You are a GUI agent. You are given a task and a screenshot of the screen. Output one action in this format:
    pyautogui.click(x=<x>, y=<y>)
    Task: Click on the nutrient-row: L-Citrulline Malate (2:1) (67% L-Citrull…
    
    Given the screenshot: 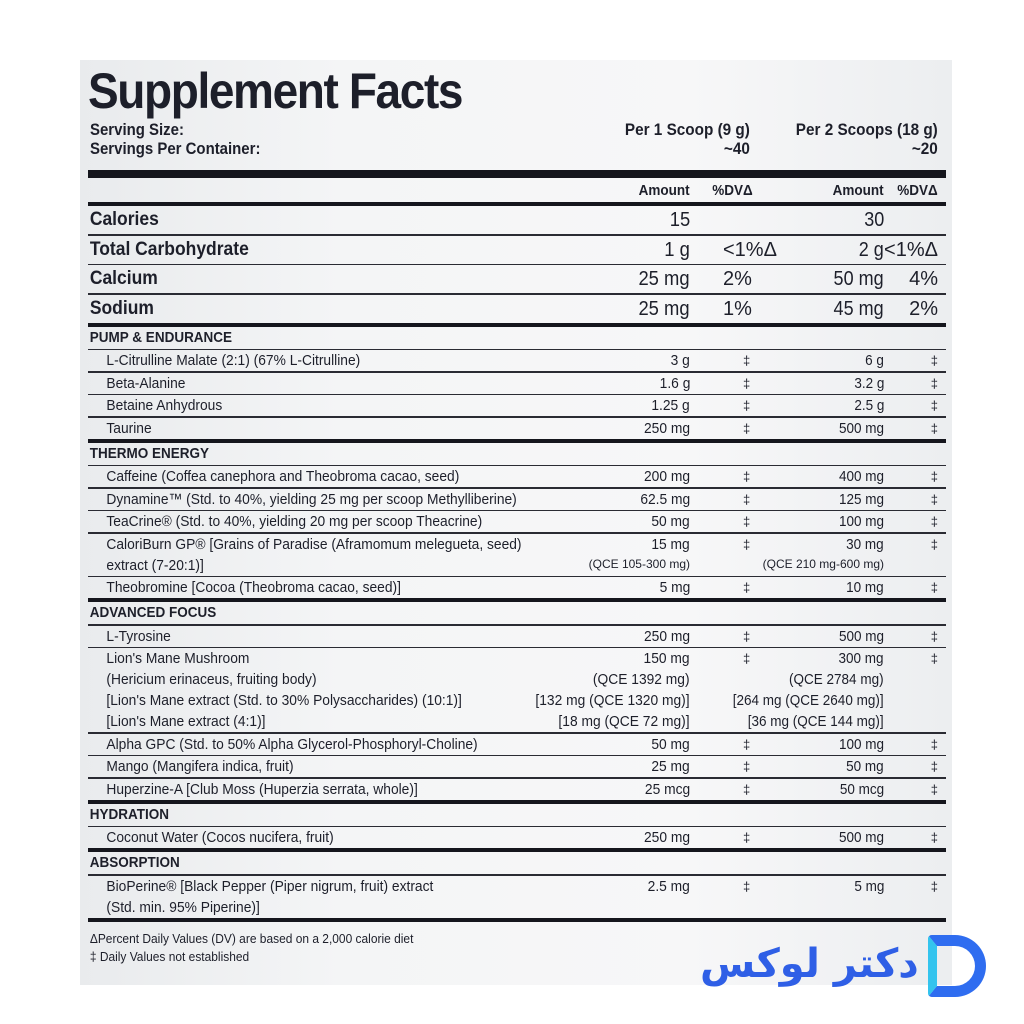 What is the action you would take?
    pyautogui.click(x=517, y=360)
    